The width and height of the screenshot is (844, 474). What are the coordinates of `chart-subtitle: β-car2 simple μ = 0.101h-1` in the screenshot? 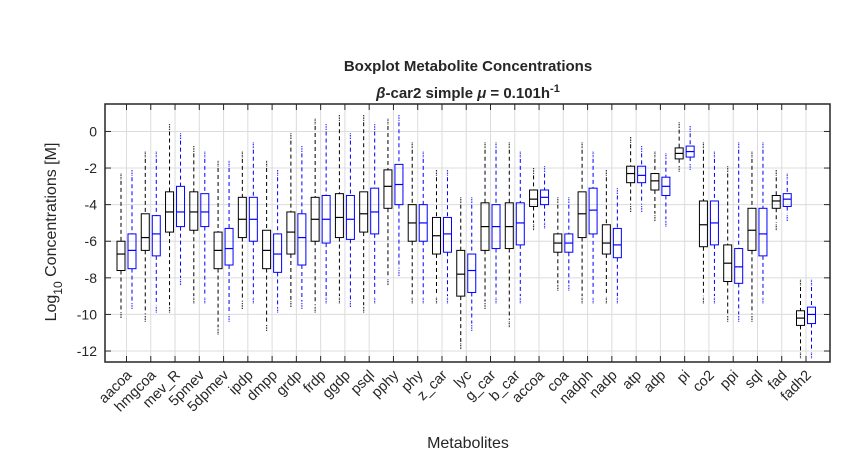 It's located at (467, 92).